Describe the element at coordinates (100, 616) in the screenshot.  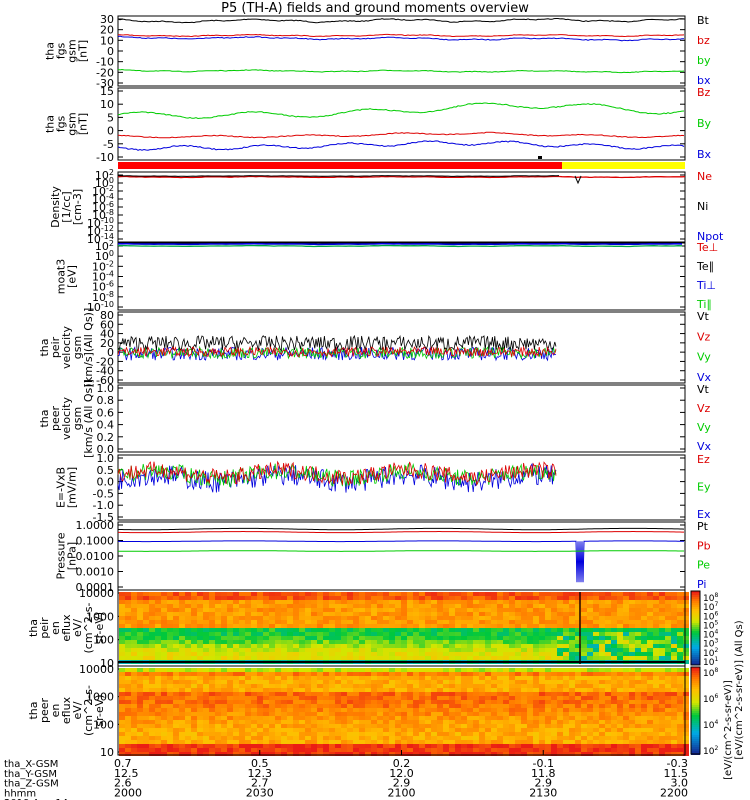
I see `y-tick-label-peir_eflux-1: 1000` at that location.